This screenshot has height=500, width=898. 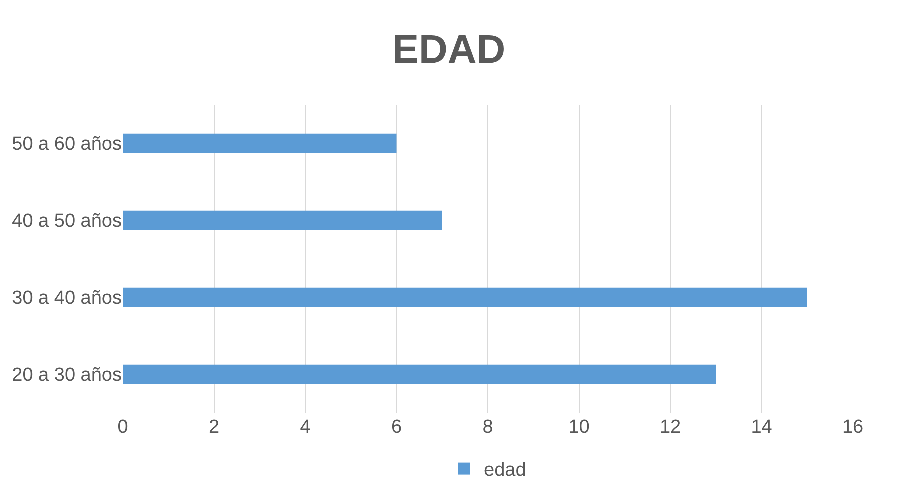 I want to click on x-tick-label: 10, so click(x=579, y=427).